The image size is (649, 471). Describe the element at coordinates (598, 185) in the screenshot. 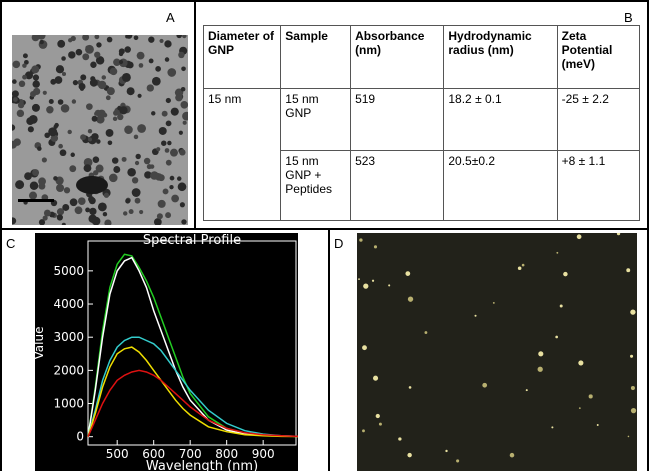

I see `table-cell: +8 ± 1.1` at that location.